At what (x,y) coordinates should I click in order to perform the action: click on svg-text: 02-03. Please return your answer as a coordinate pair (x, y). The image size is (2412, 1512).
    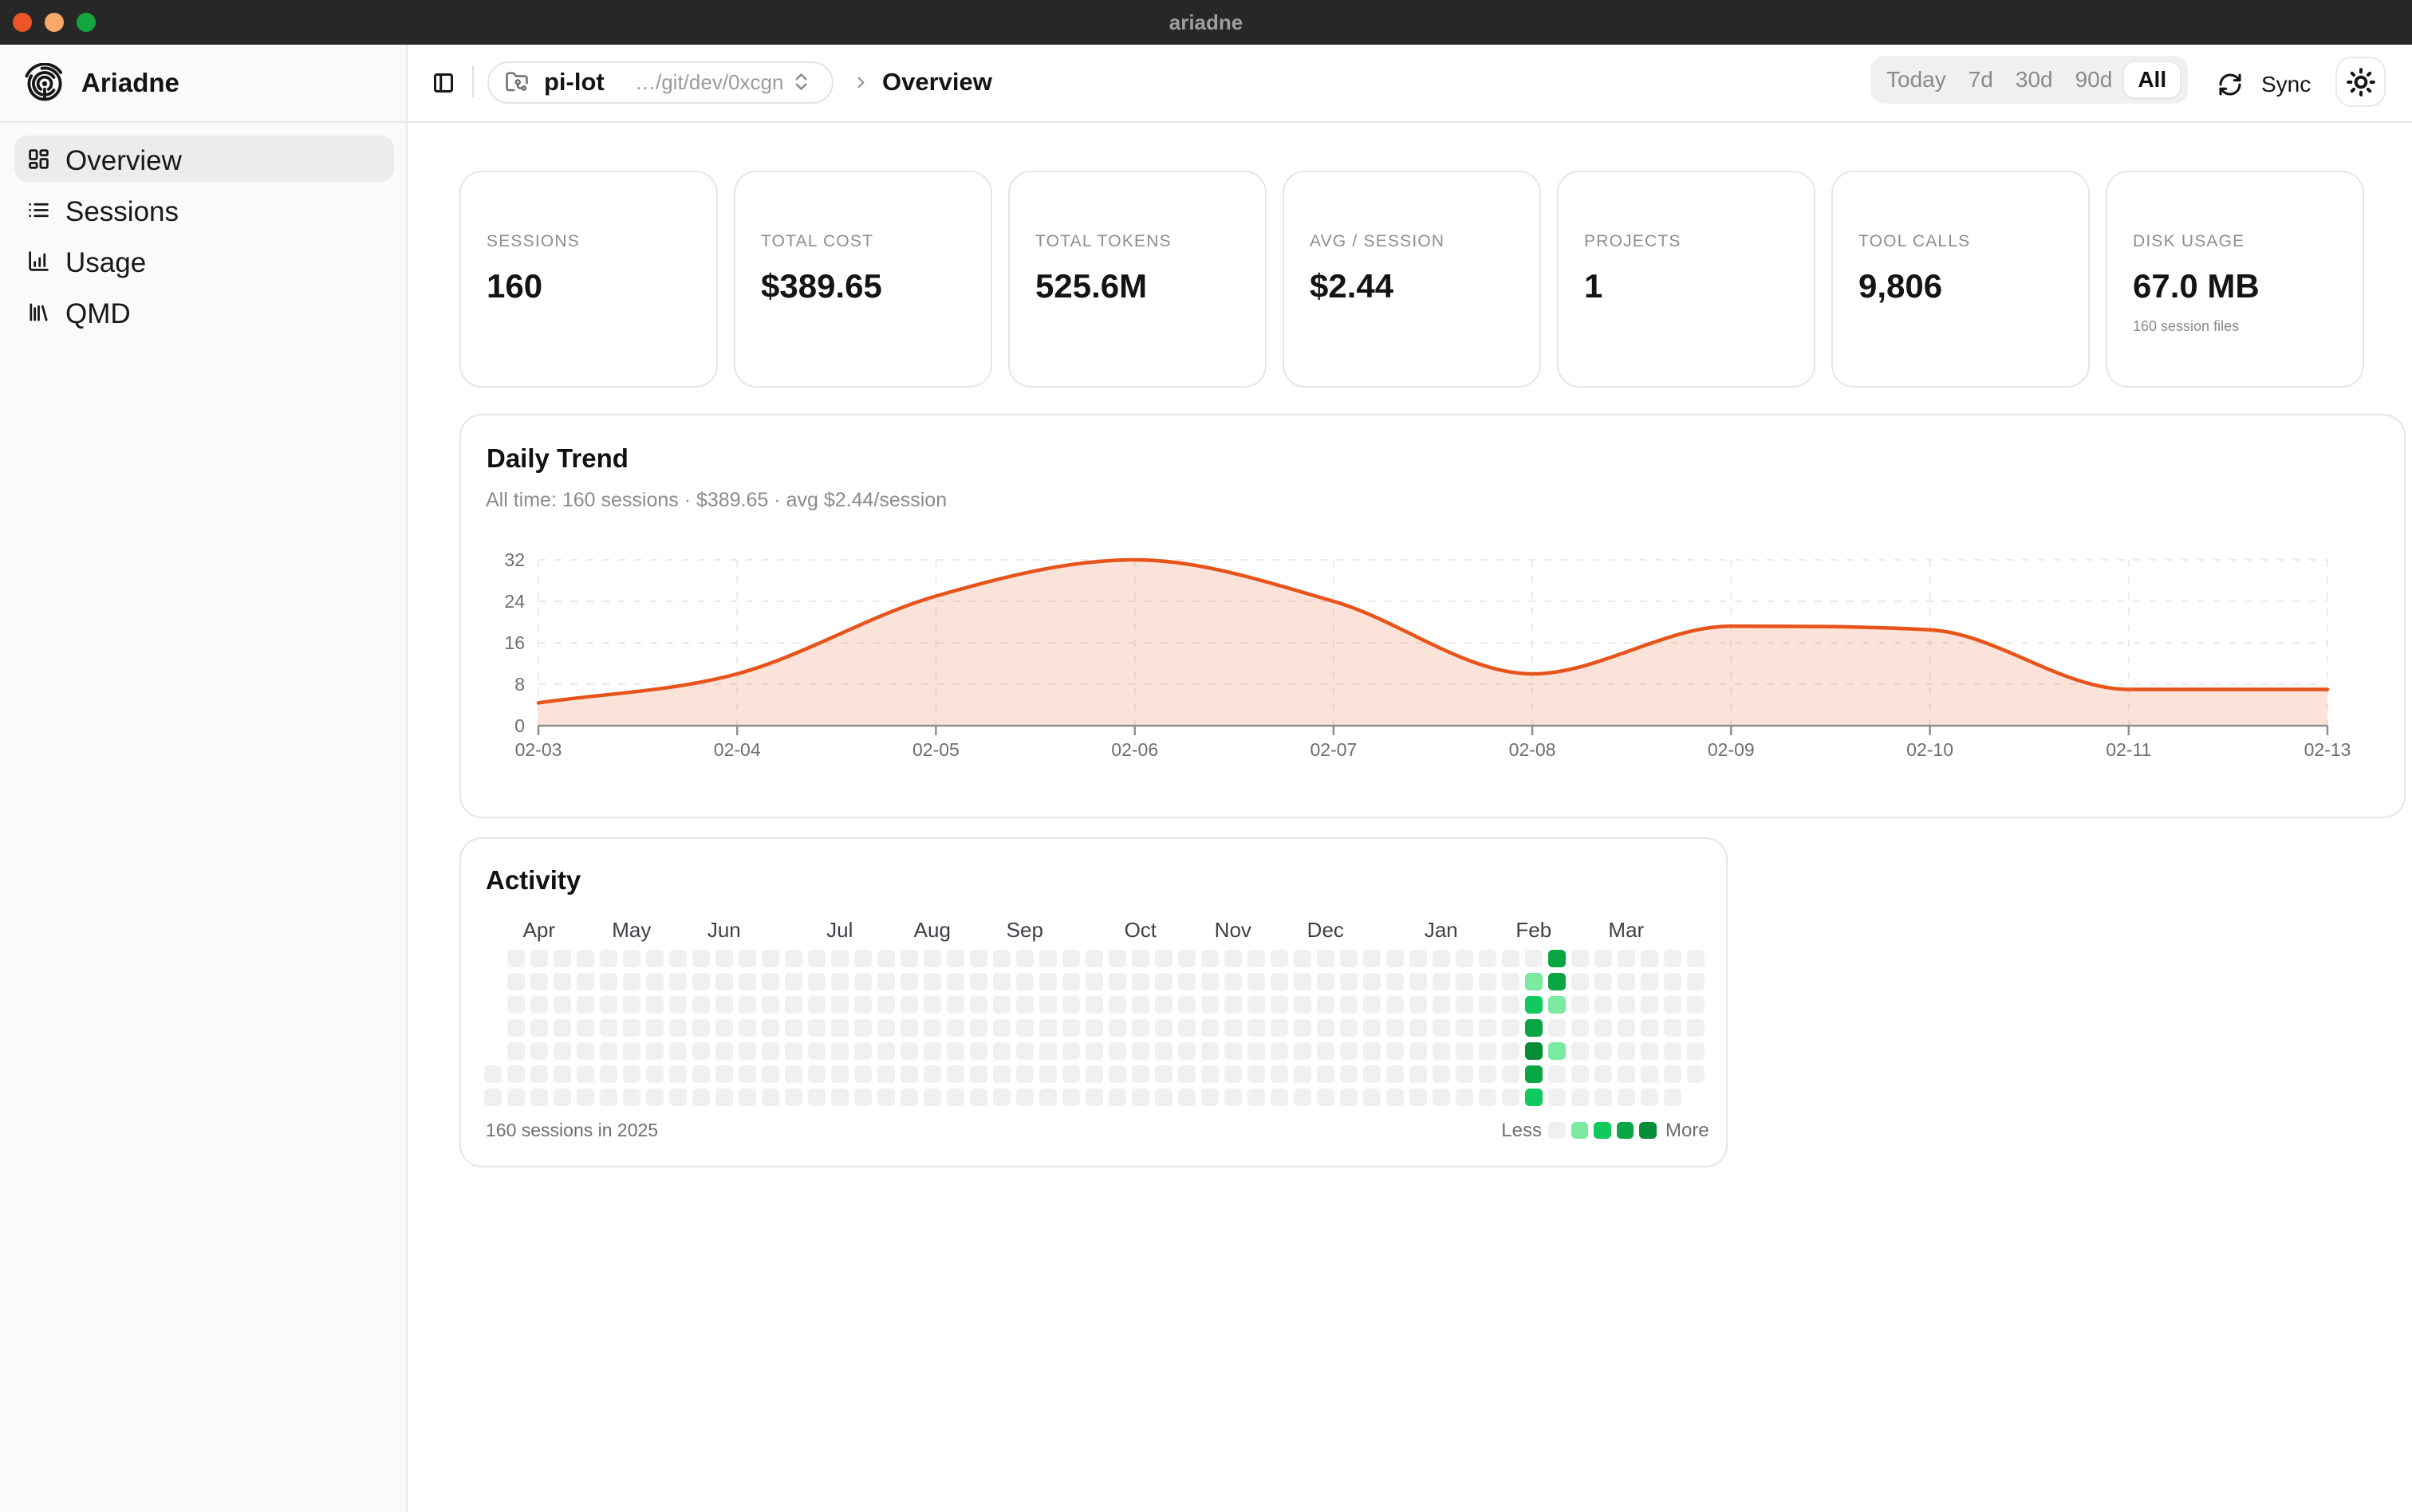
    Looking at the image, I should click on (539, 749).